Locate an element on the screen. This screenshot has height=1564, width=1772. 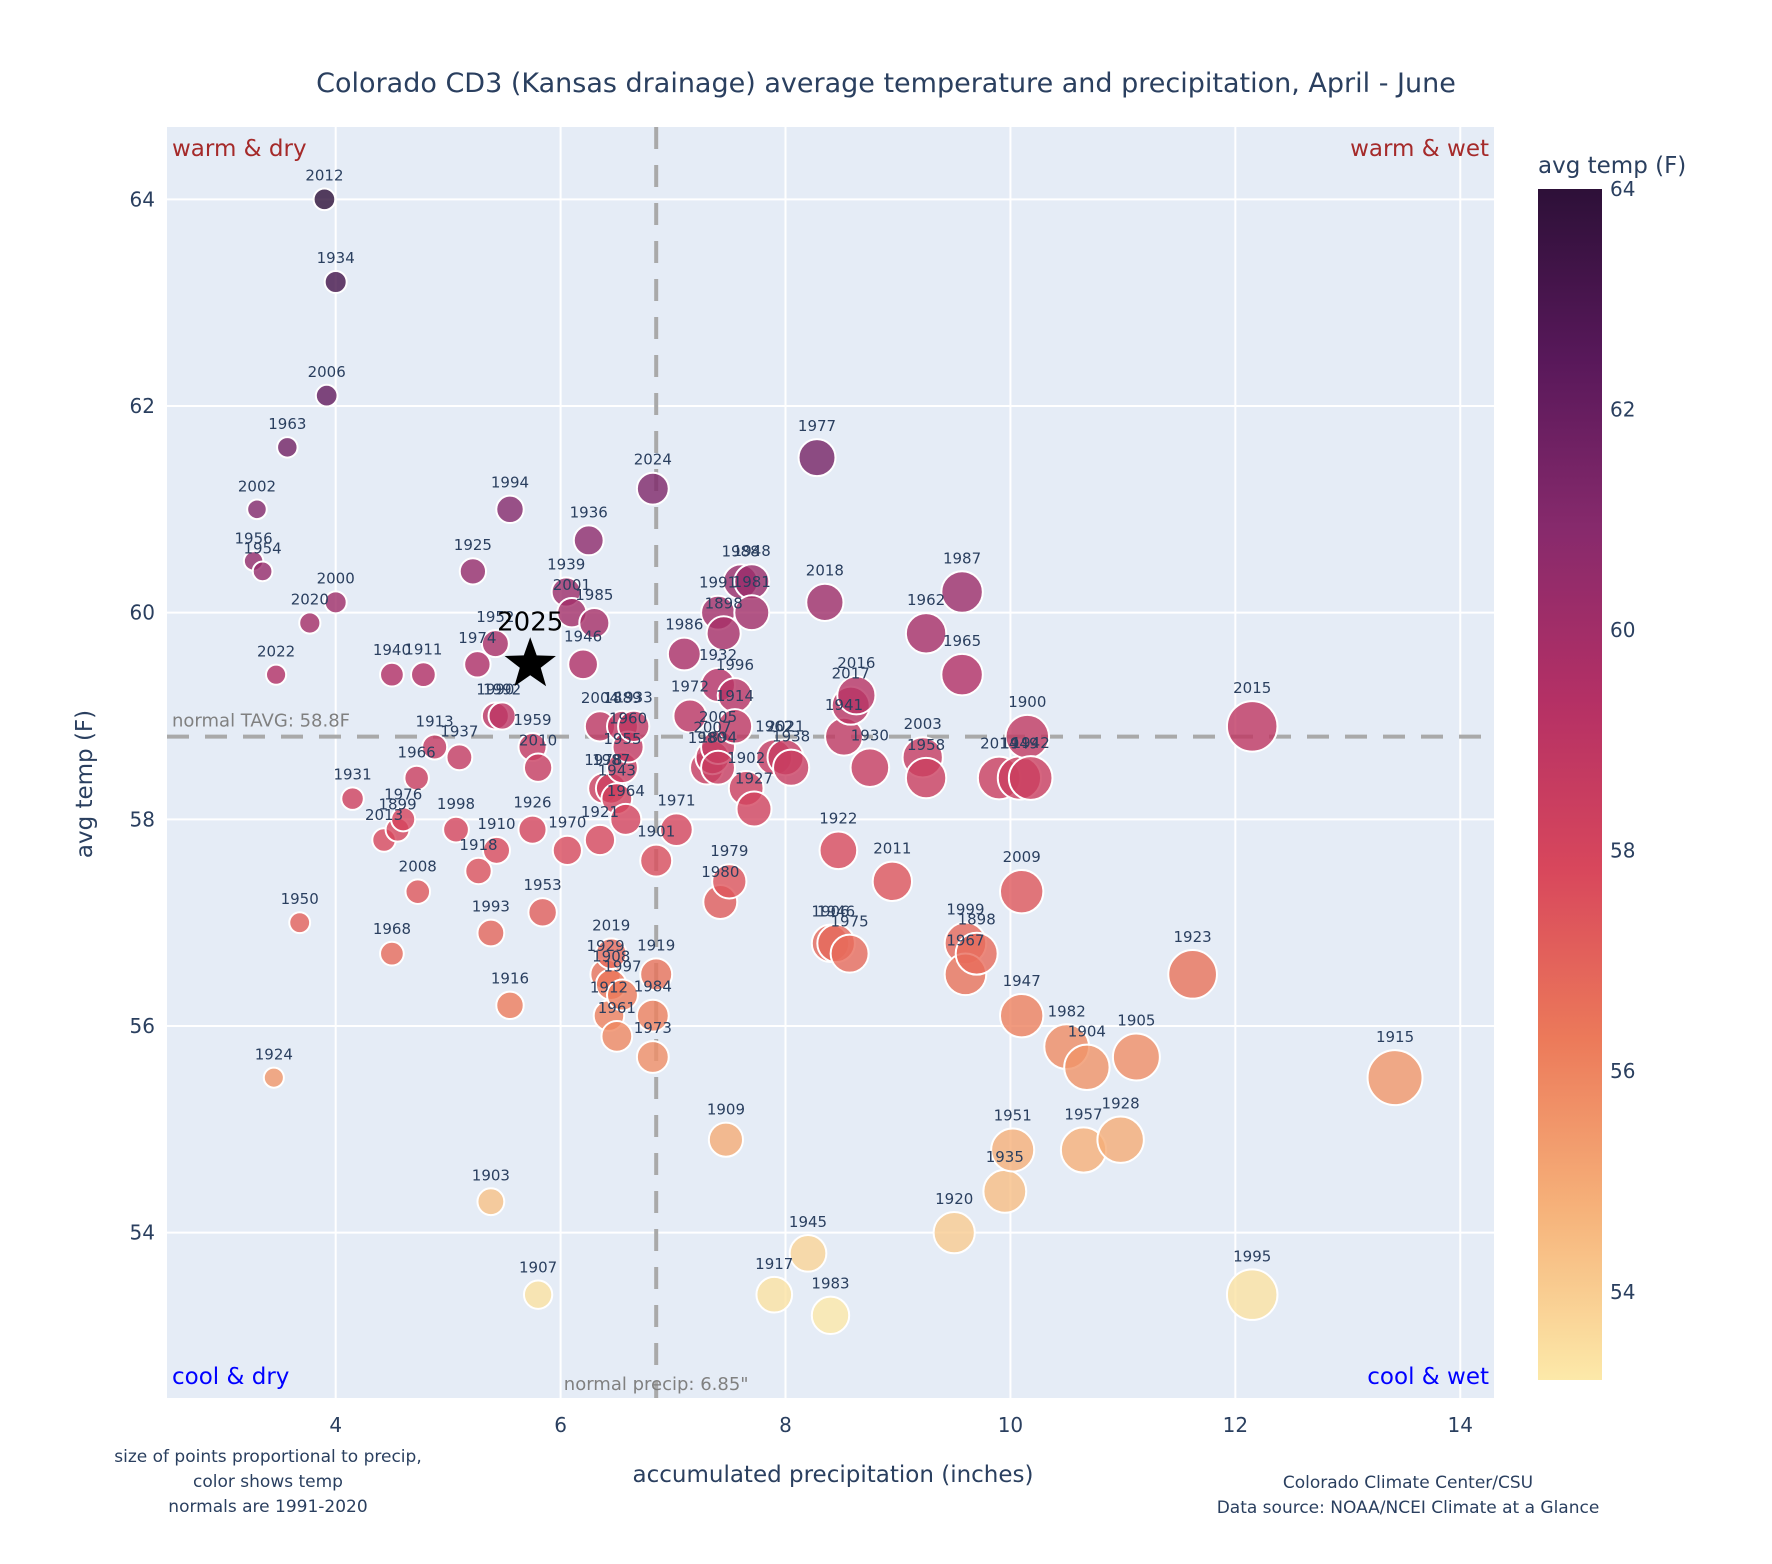
point-label: 1992 is located at coordinates (502, 689).